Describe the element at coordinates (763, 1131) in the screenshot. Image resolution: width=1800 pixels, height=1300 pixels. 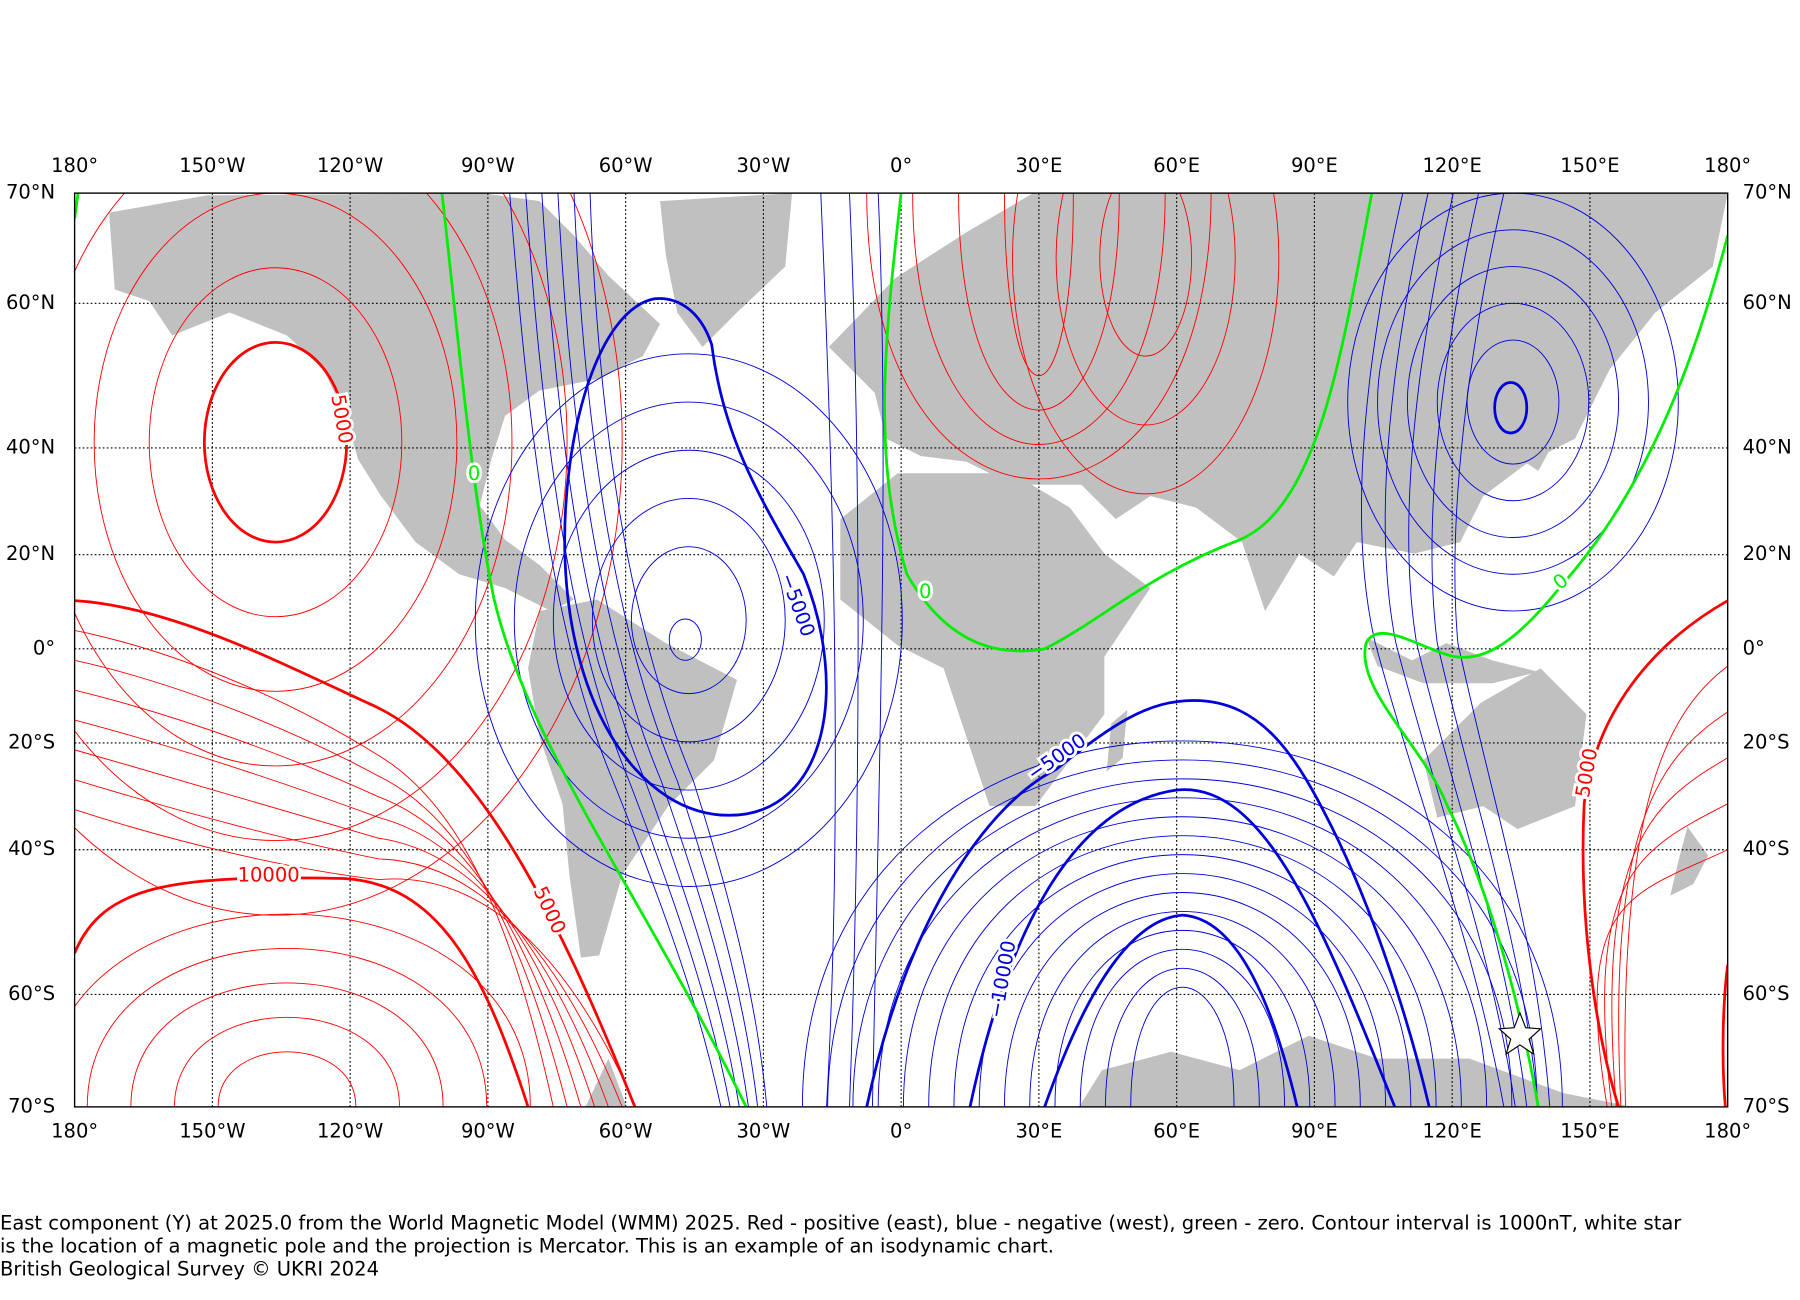
I see `lon-label-bottom: 30°W` at that location.